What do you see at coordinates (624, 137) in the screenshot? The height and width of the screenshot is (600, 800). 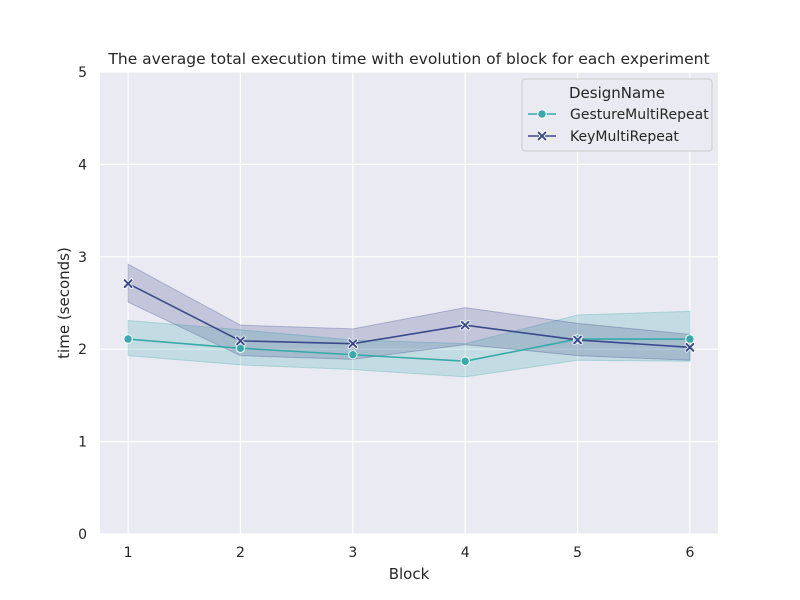 I see `legend-label: KeyMultiRepeat` at bounding box center [624, 137].